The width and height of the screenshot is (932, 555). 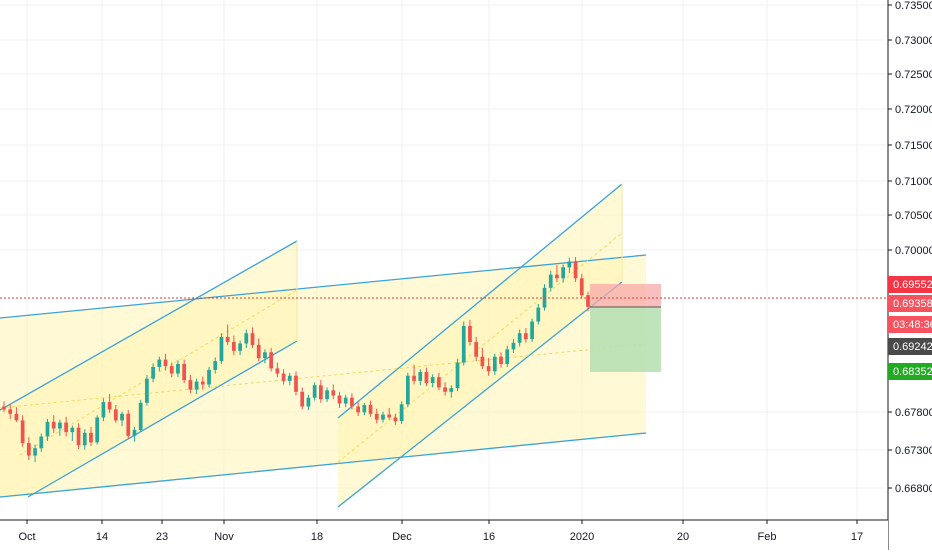 What do you see at coordinates (913, 6) in the screenshot?
I see `y-tick-label: 0.73500` at bounding box center [913, 6].